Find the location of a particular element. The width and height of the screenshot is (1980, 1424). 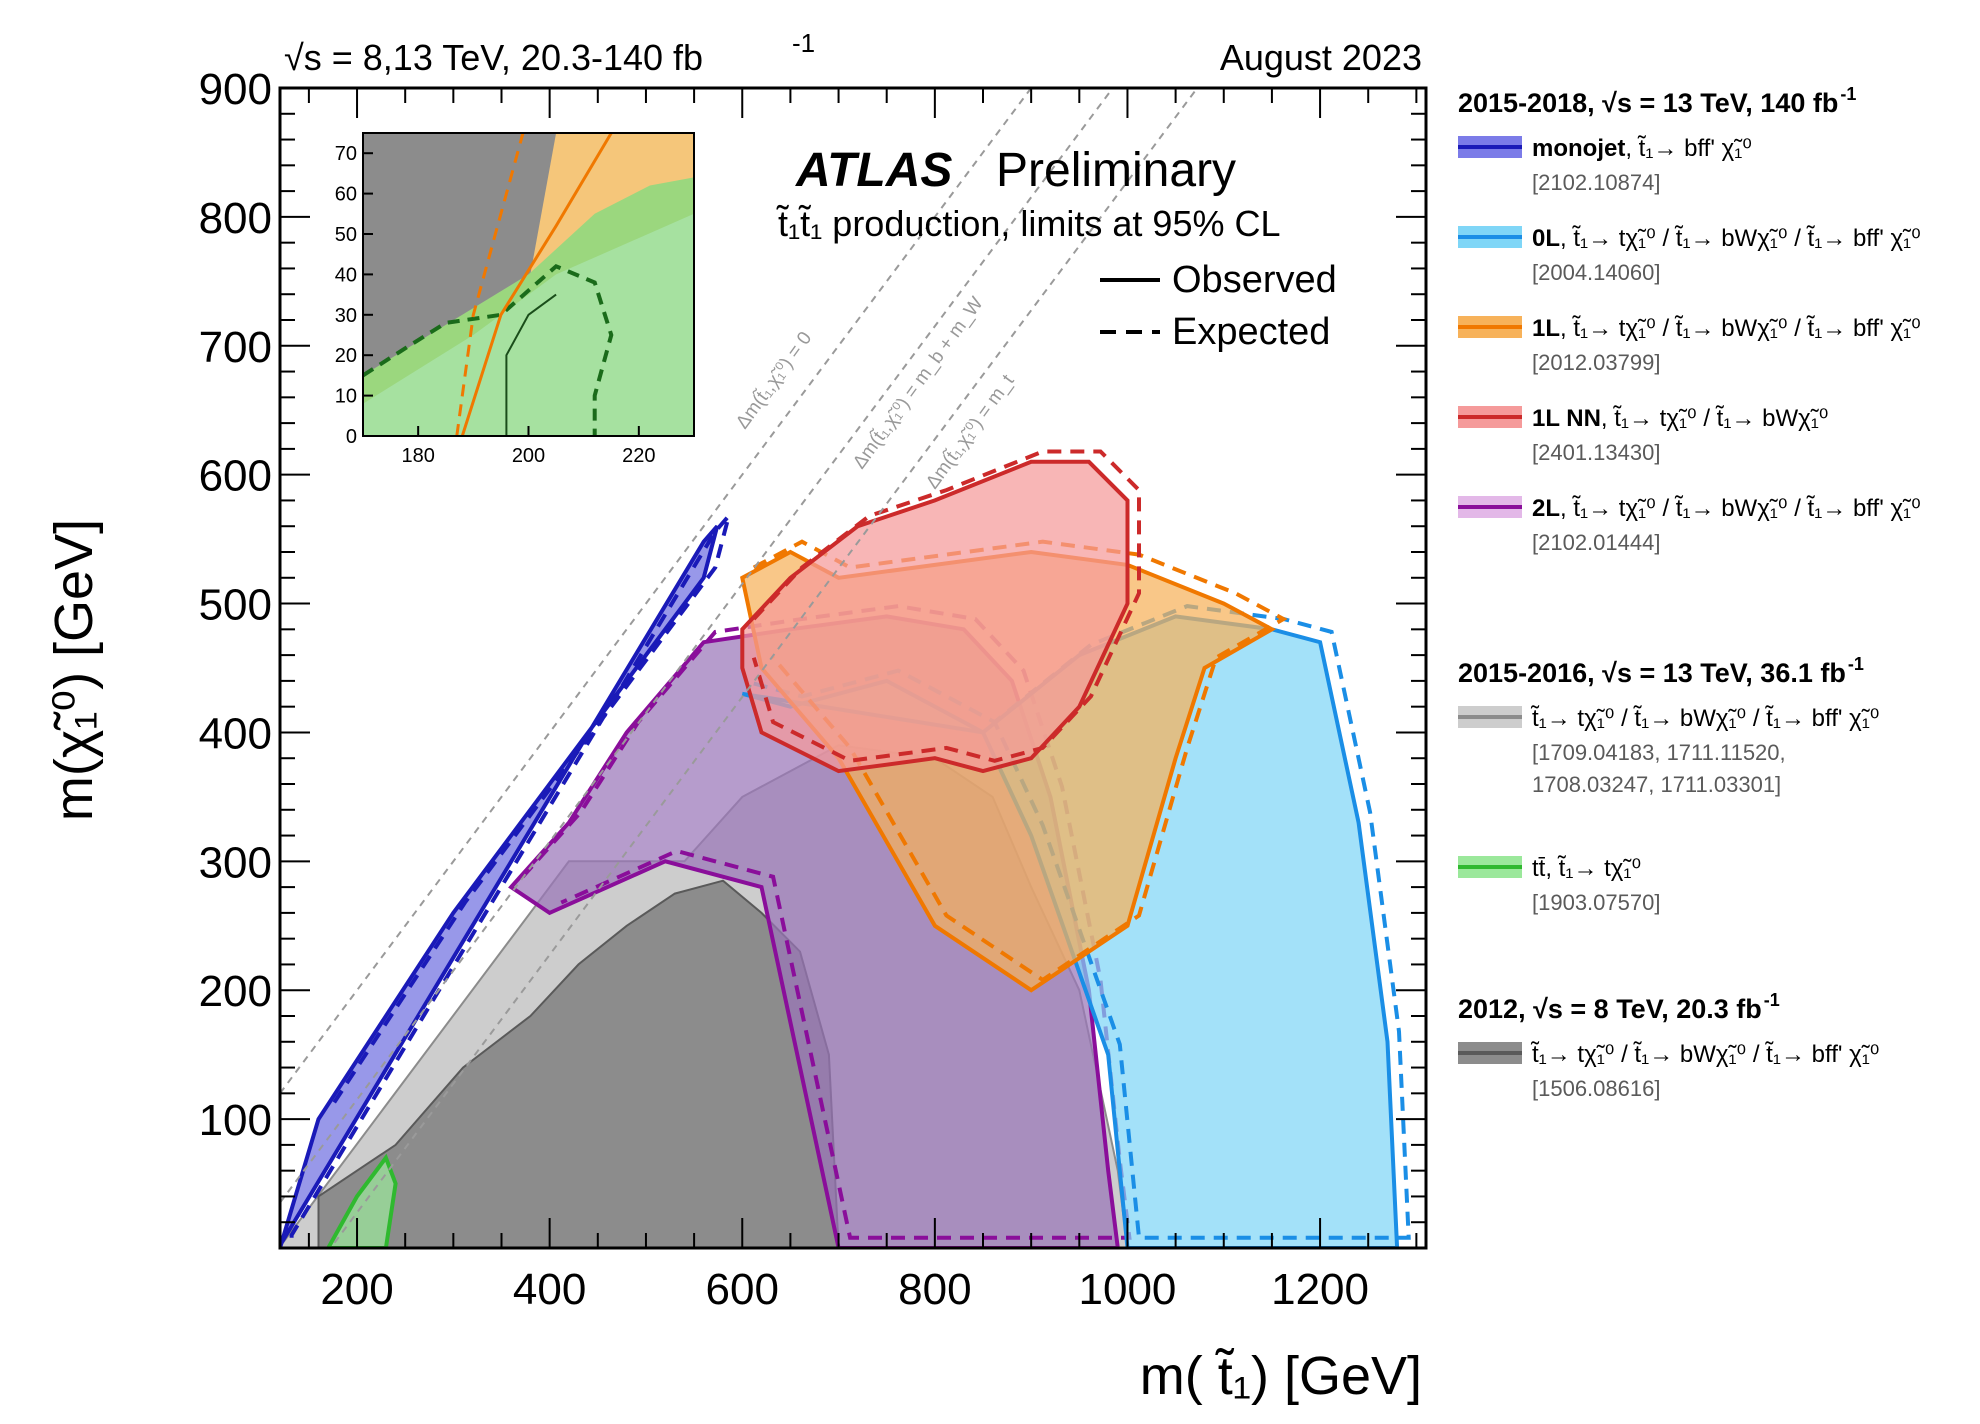

x-axis-title: m( t̃₁) [GeV] is located at coordinates (1281, 1376).